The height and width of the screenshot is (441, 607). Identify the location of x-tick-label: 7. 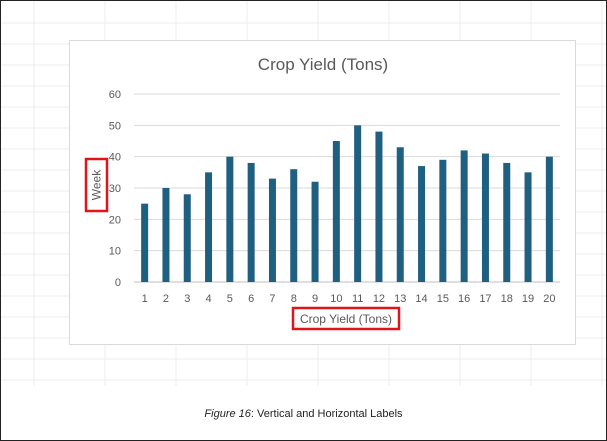
(272, 299).